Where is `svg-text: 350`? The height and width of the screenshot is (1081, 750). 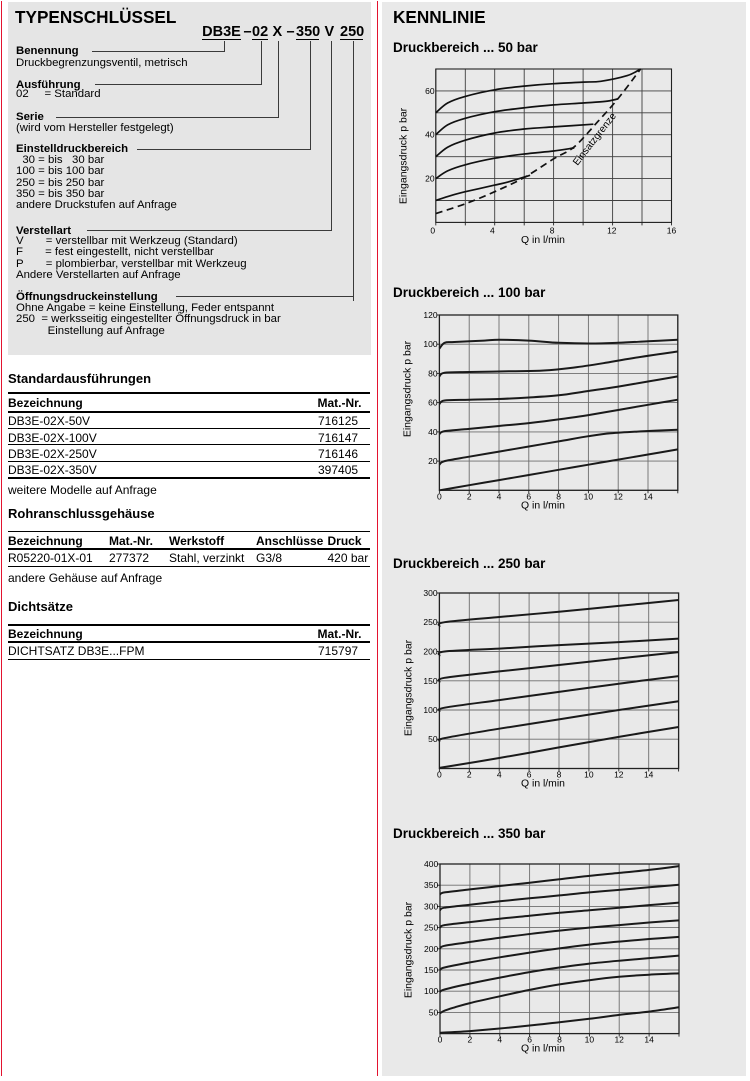
svg-text: 350 is located at coordinates (431, 885).